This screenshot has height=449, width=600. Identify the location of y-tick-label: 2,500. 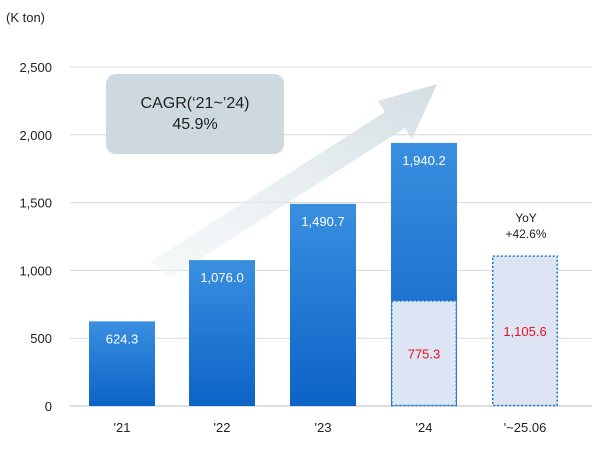
(35, 67).